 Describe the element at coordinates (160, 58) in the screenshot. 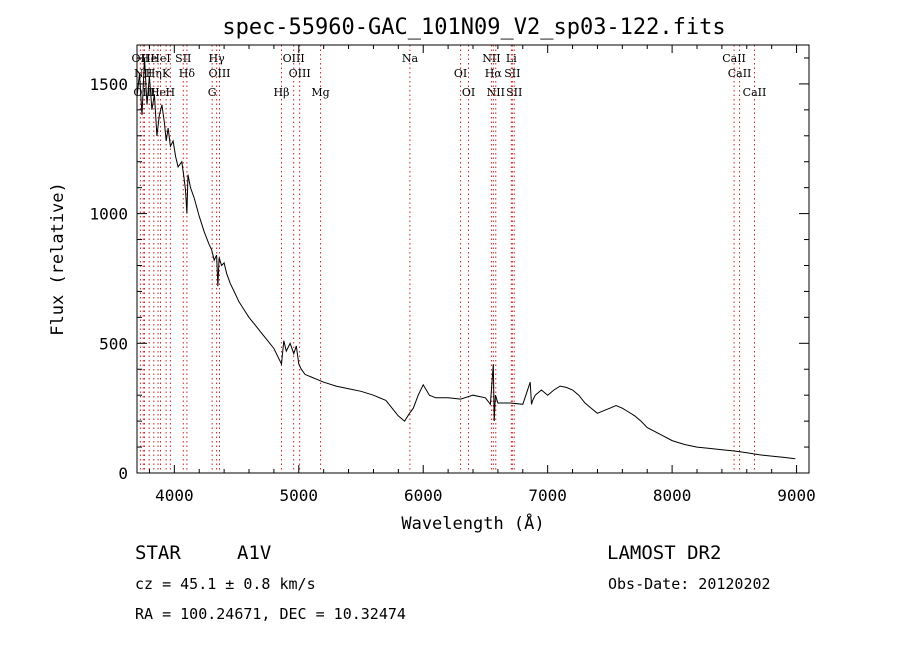

I see `line-label: HeI` at that location.